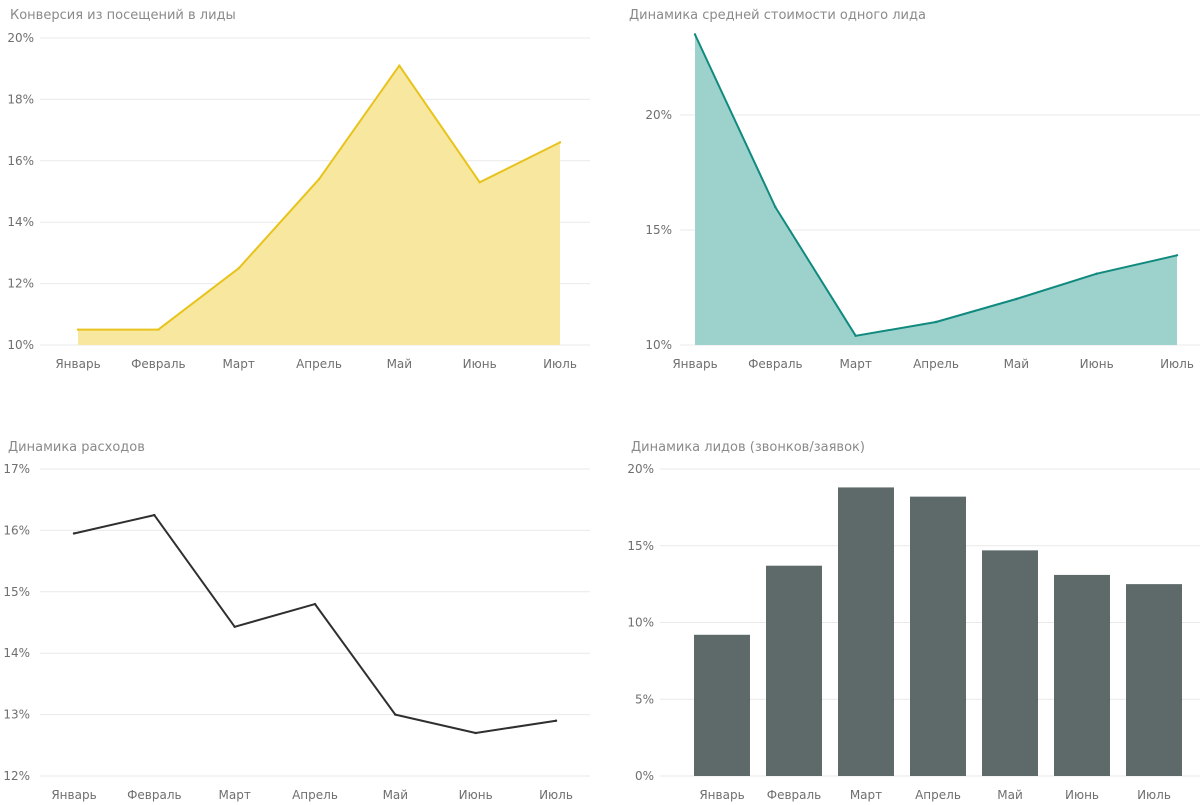  I want to click on y-tick-label: 5%, so click(644, 699).